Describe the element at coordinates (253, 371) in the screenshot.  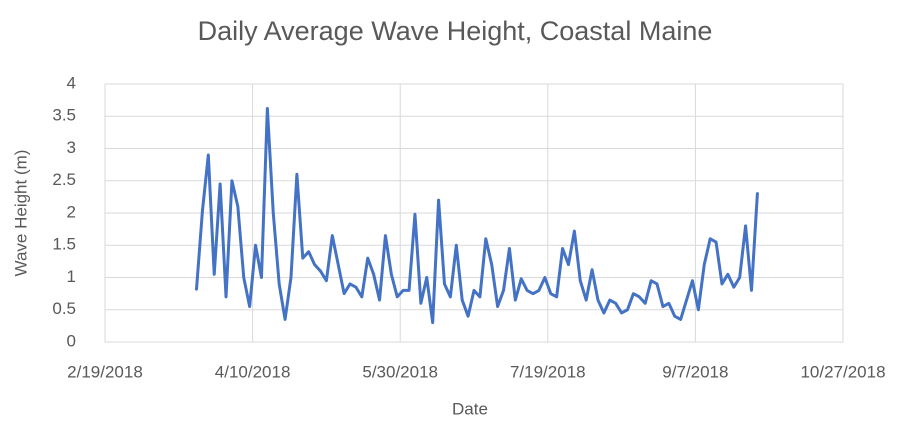
I see `x-tick-label: 4/10/2018` at that location.